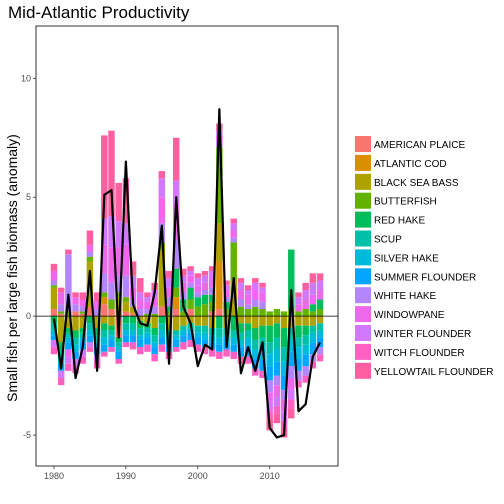 The image size is (504, 504). Describe the element at coordinates (270, 476) in the screenshot. I see `x-tick-label: 2010` at that location.